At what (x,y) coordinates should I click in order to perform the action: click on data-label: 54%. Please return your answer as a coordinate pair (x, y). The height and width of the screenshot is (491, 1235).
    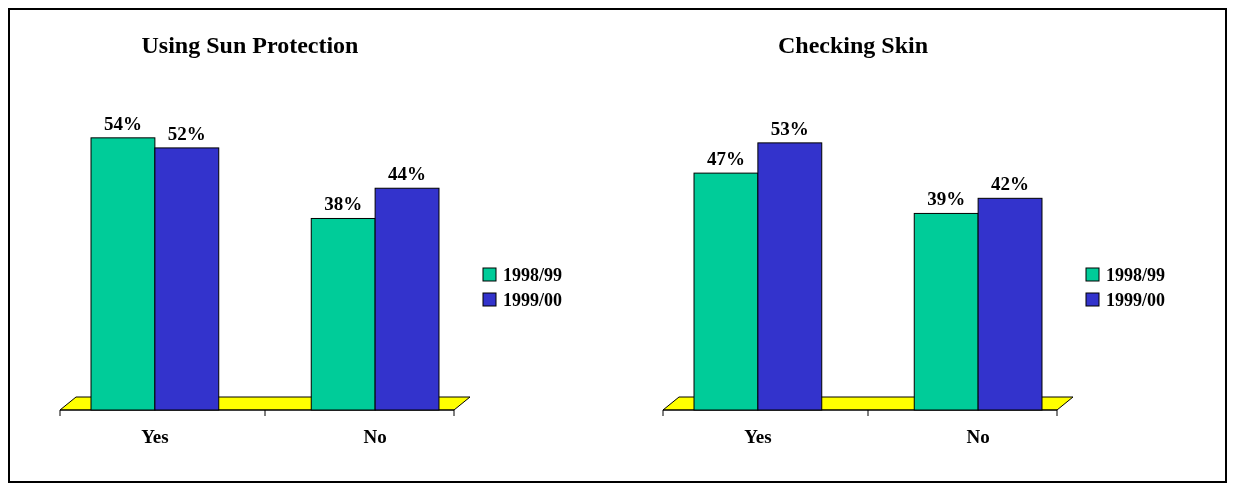
    Looking at the image, I should click on (122, 123).